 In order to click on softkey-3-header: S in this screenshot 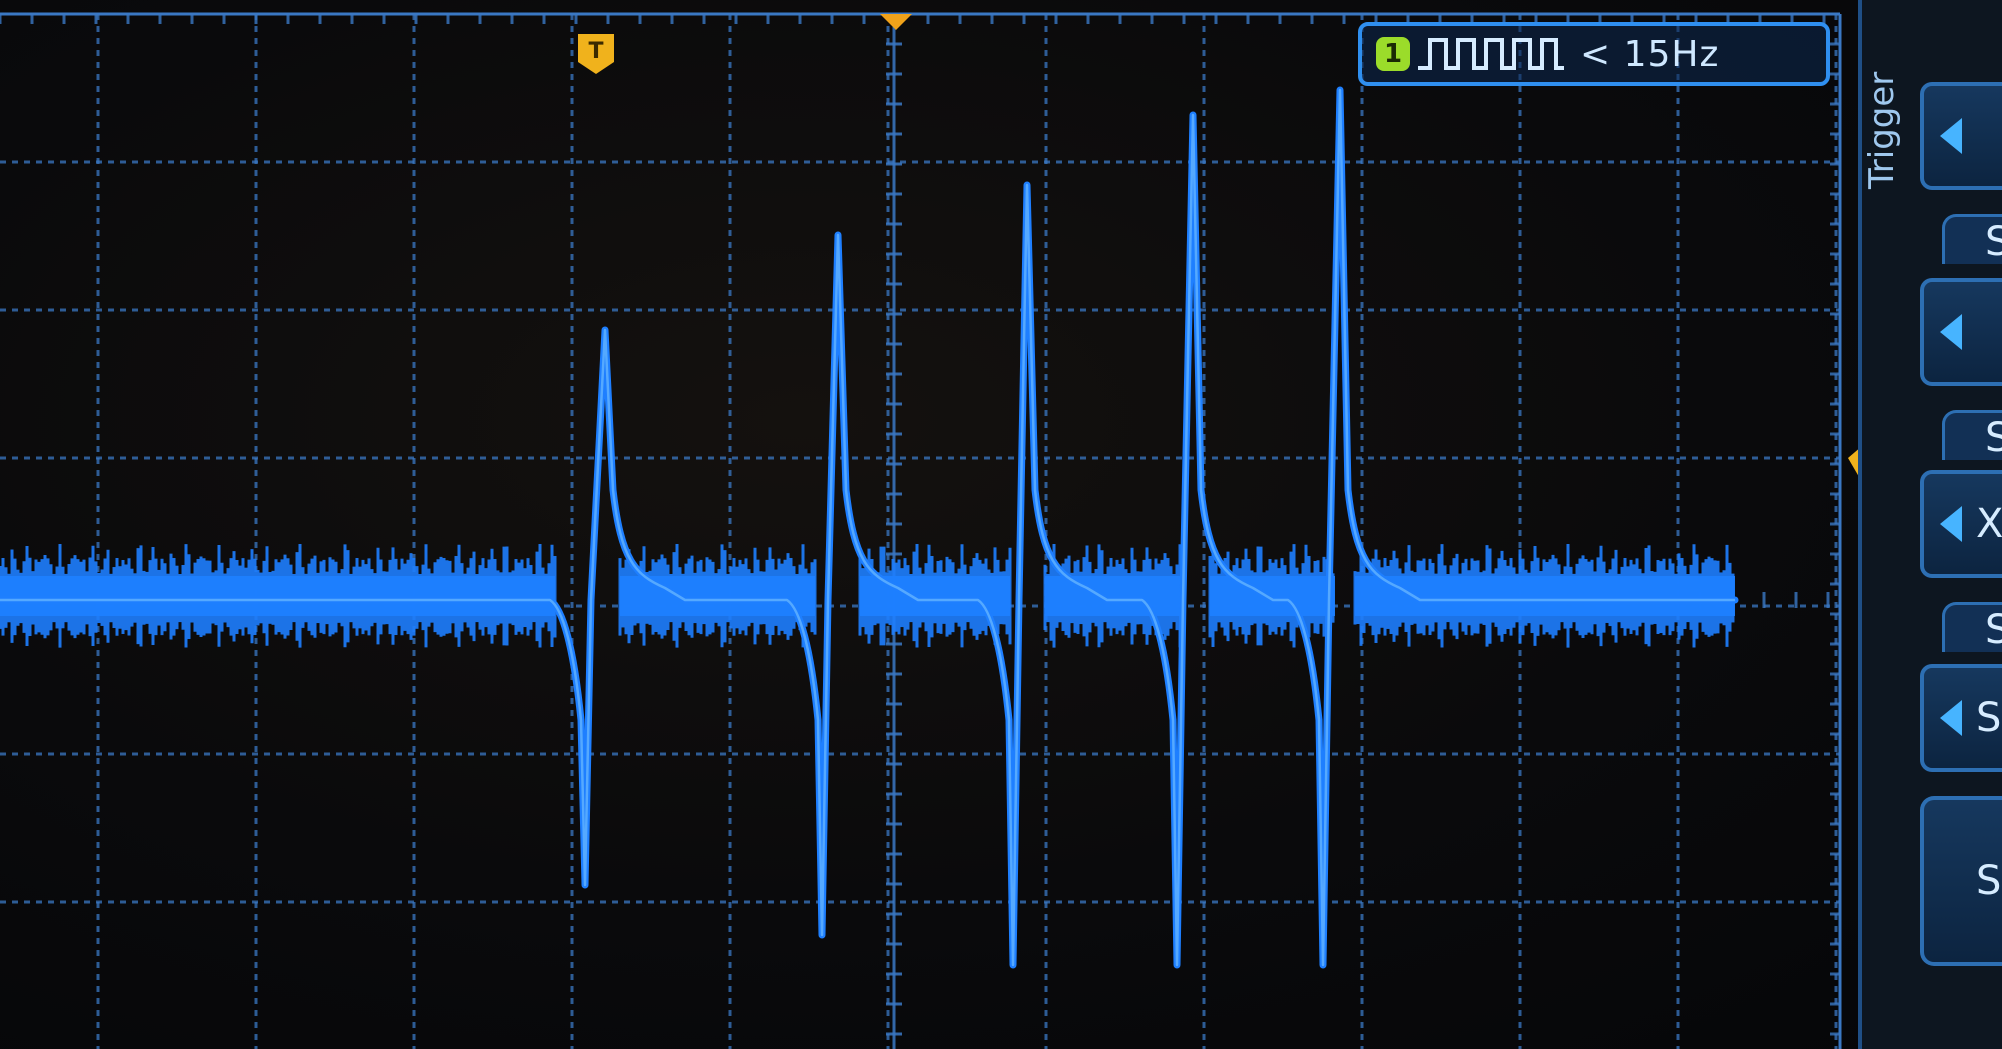, I will do `click(1972, 435)`.